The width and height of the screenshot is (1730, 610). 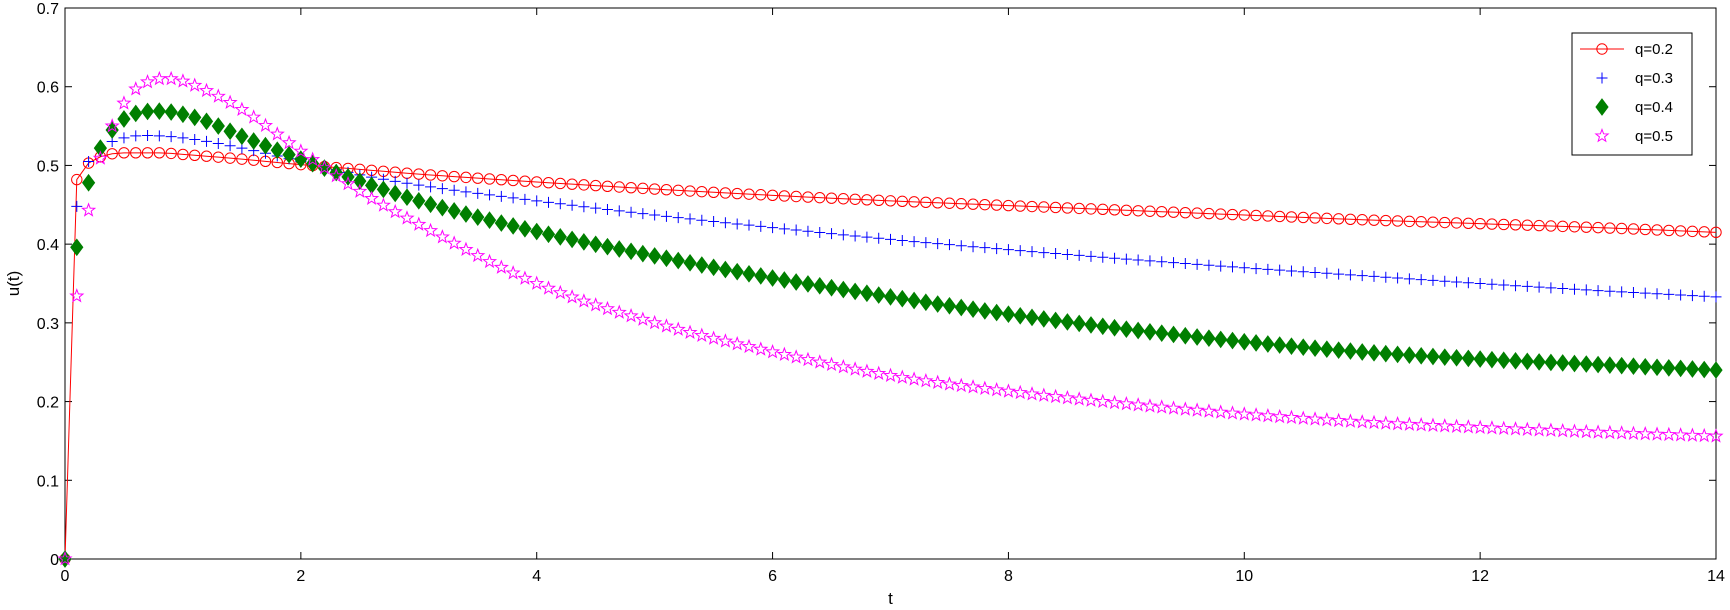 What do you see at coordinates (48, 245) in the screenshot?
I see `y-tick-label: 0.4` at bounding box center [48, 245].